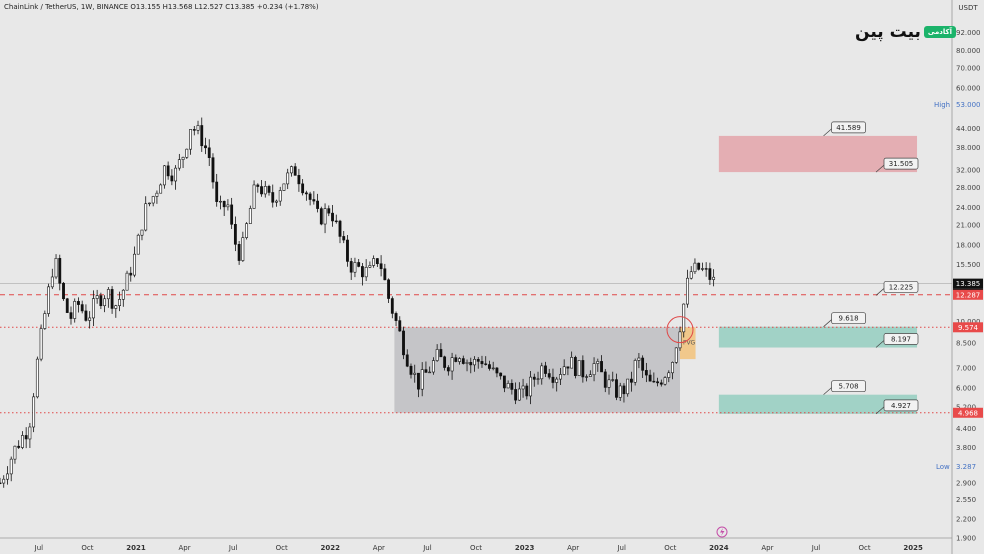 This screenshot has width=984, height=554. Describe the element at coordinates (913, 548) in the screenshot. I see `x-tick-label: 2025` at that location.